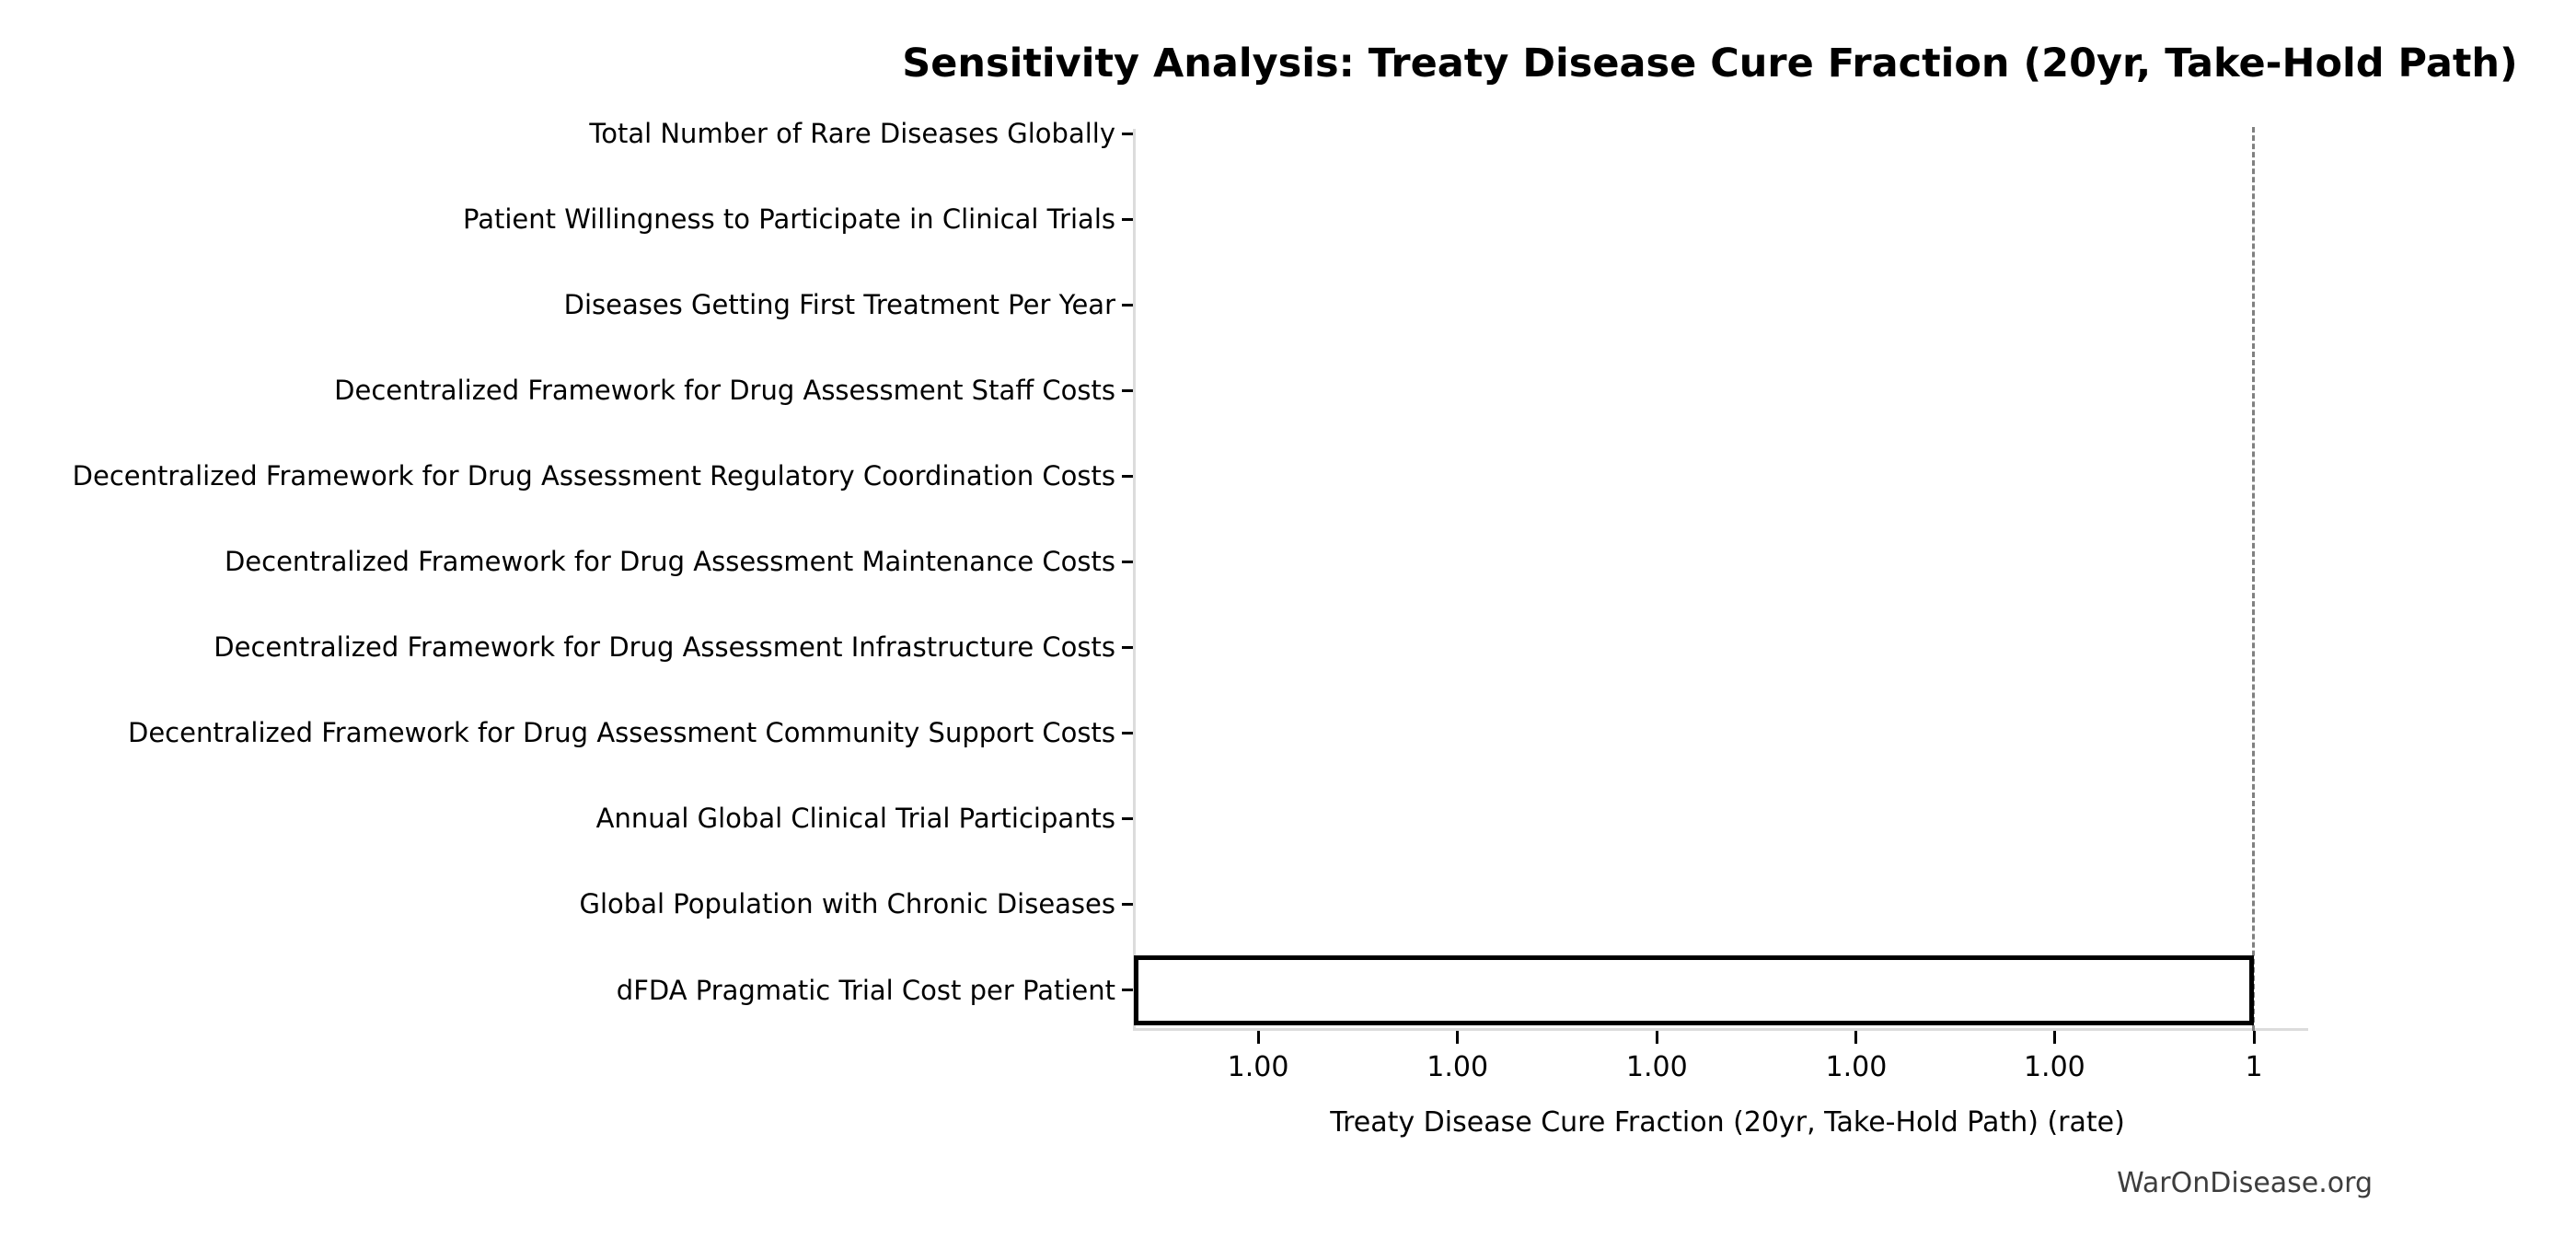  What do you see at coordinates (2253, 579) in the screenshot?
I see `baseline-dashed-line` at bounding box center [2253, 579].